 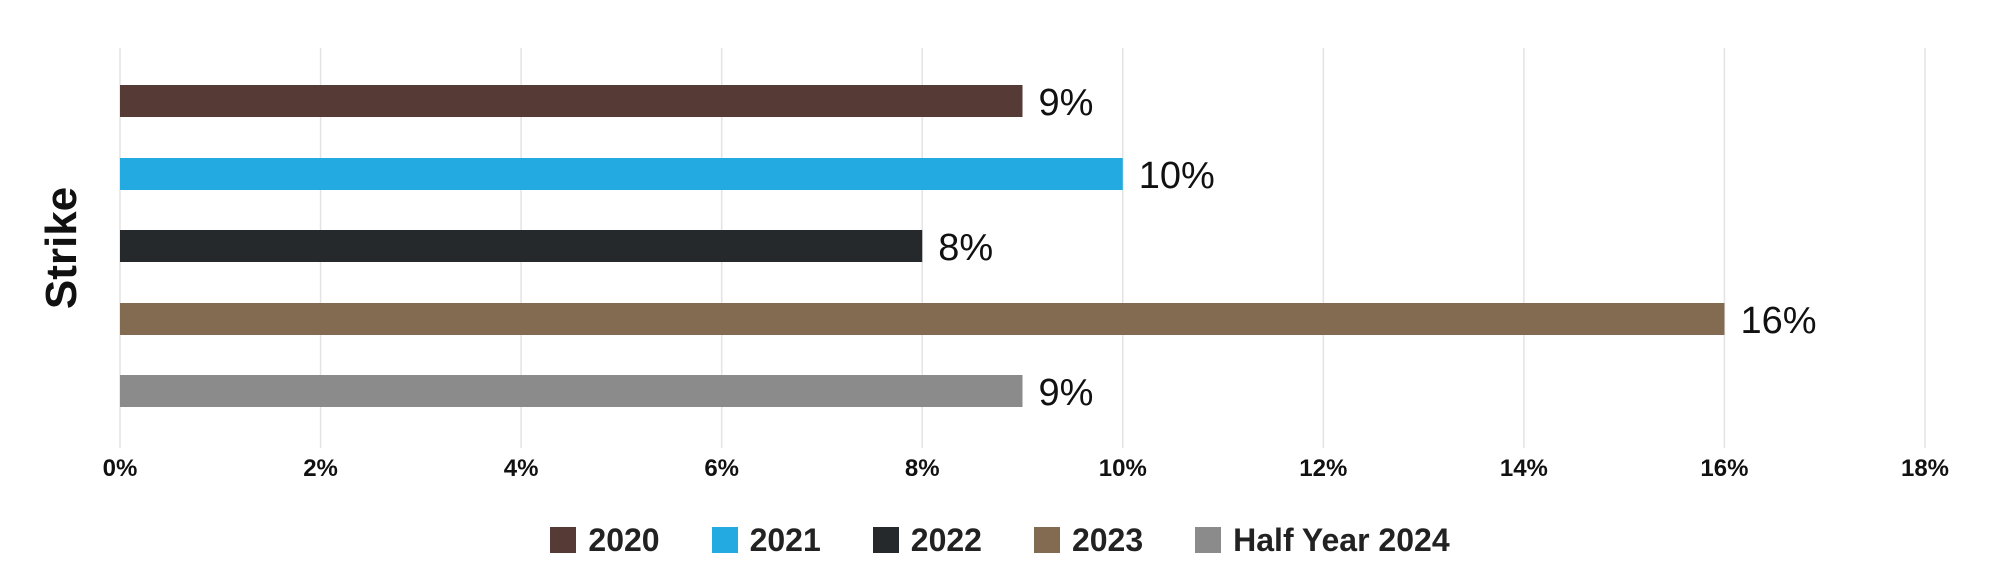 I want to click on legend-item: 2020, so click(x=605, y=540).